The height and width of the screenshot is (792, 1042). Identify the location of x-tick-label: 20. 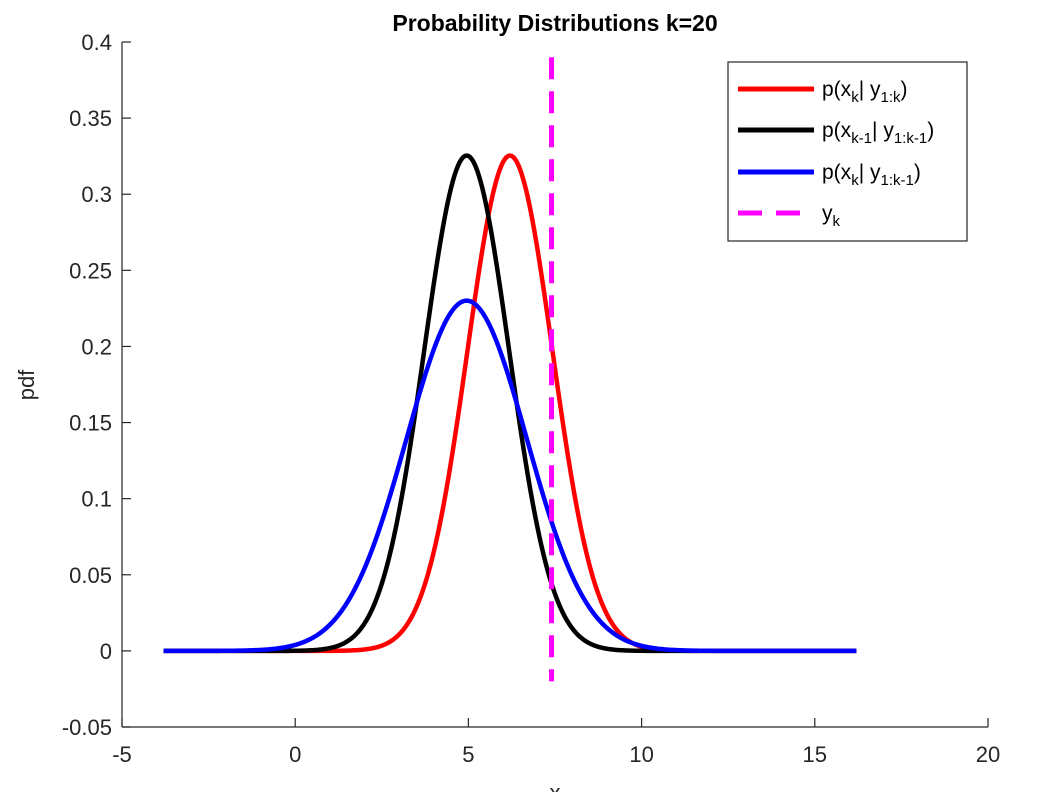
(988, 754).